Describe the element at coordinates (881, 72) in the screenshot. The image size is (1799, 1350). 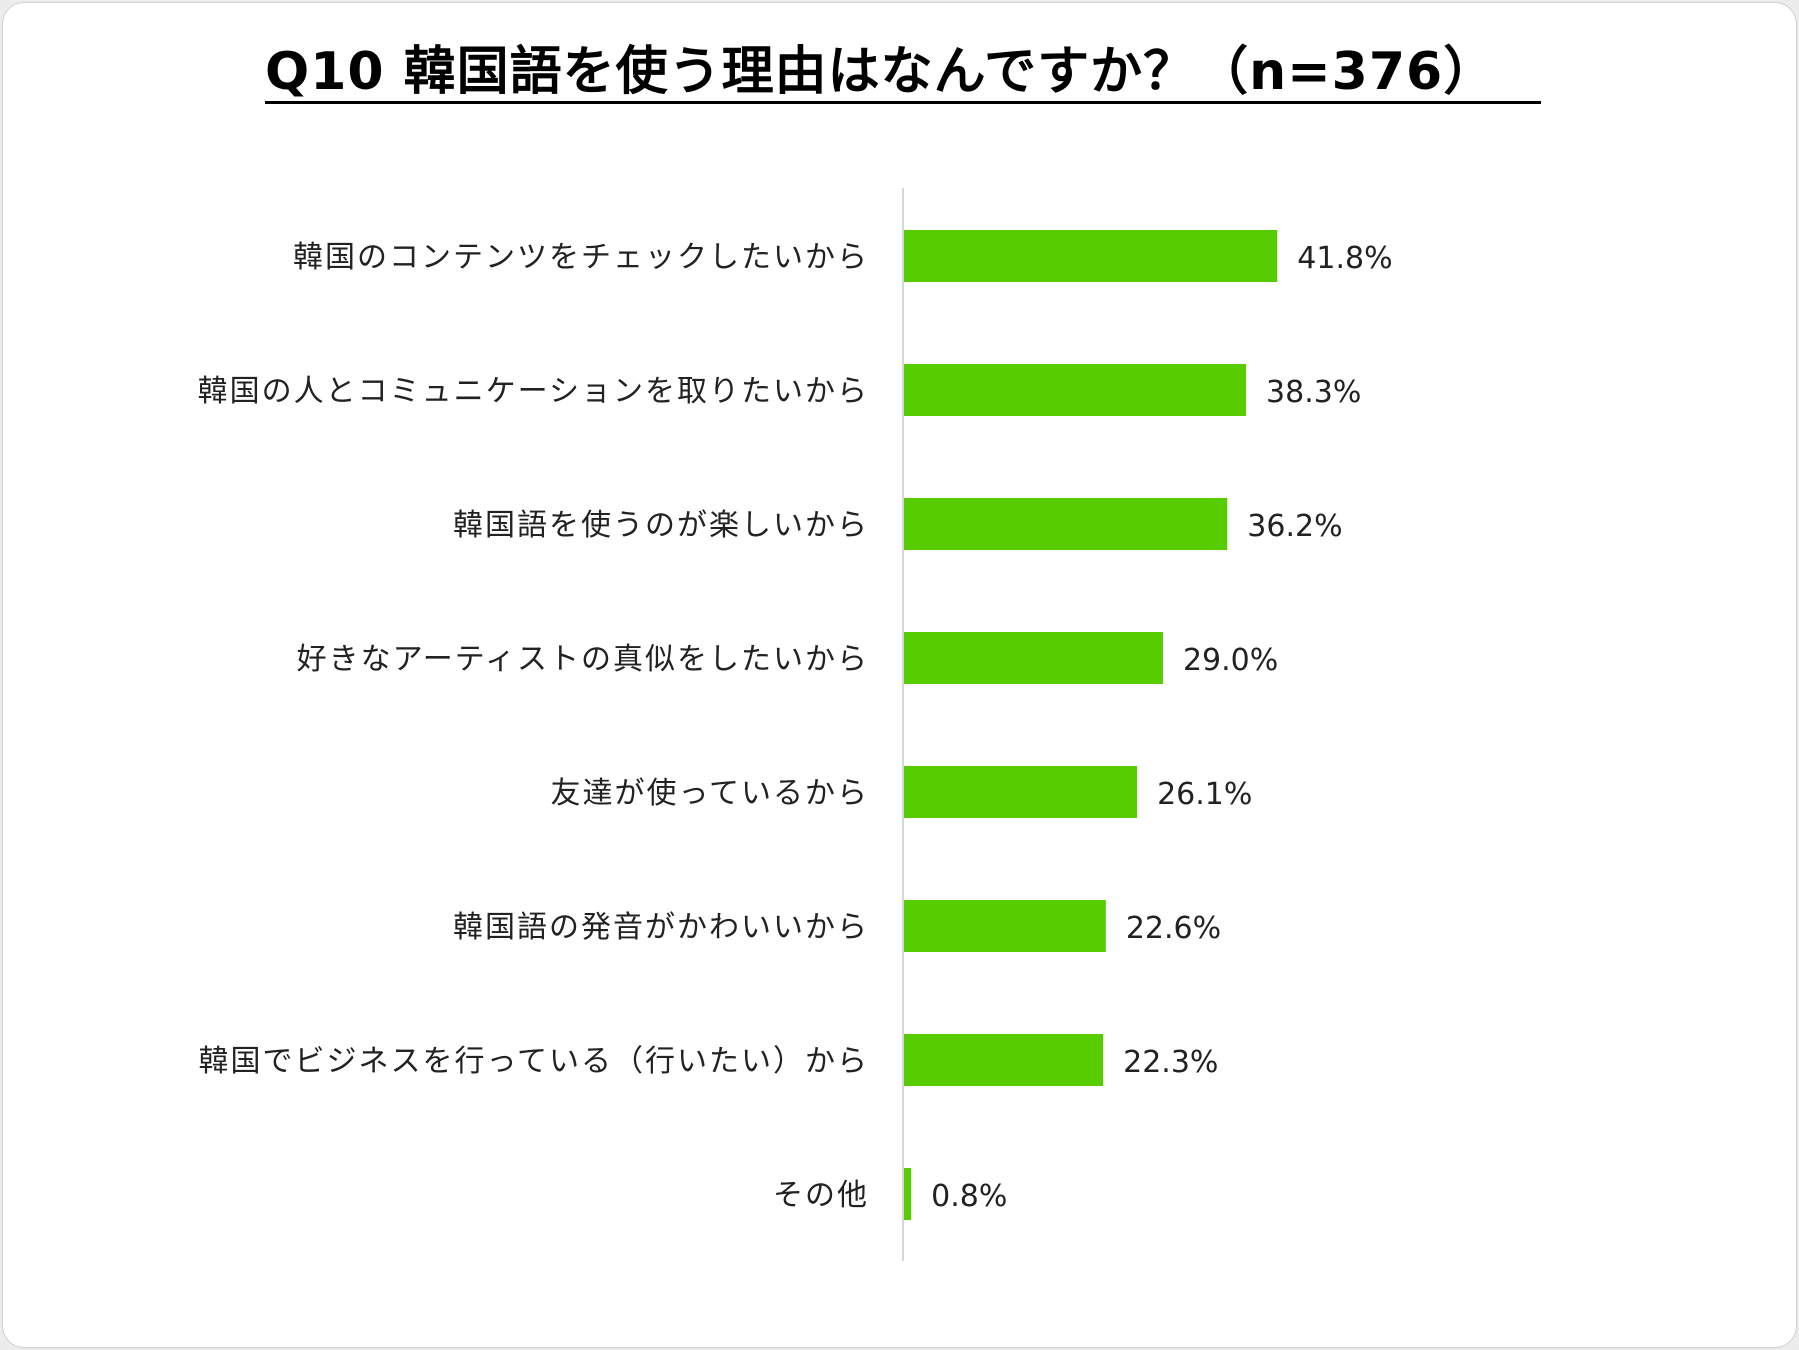
I see `chart-title: Q10 韓国語を使う理由はなんですか？（n=376）` at that location.